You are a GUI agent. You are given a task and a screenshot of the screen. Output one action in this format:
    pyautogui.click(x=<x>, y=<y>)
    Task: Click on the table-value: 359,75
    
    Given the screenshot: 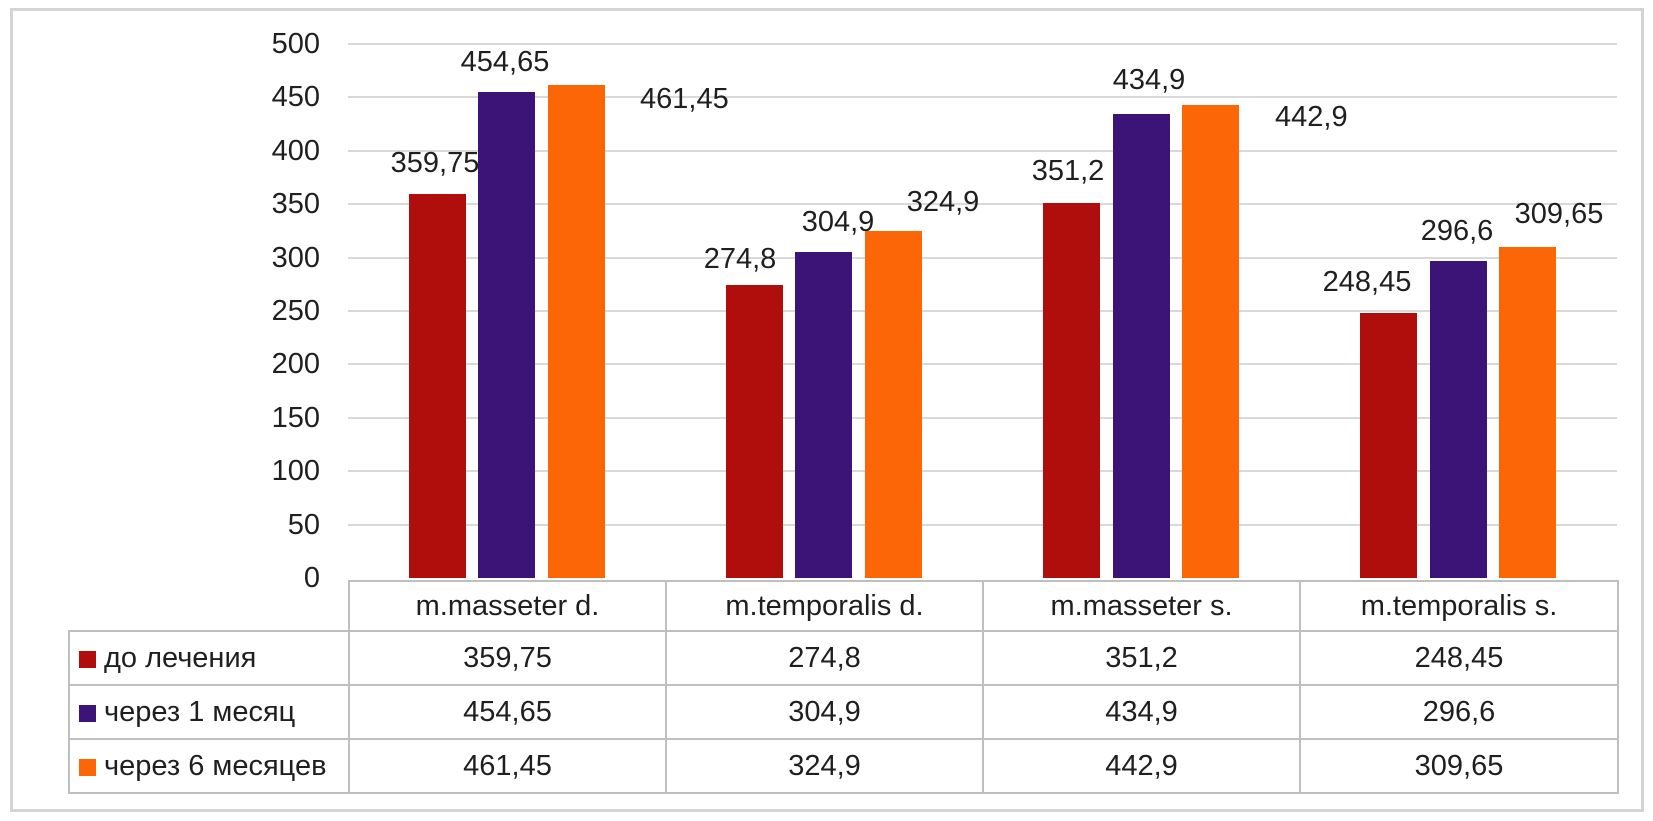 What is the action you would take?
    pyautogui.click(x=507, y=658)
    